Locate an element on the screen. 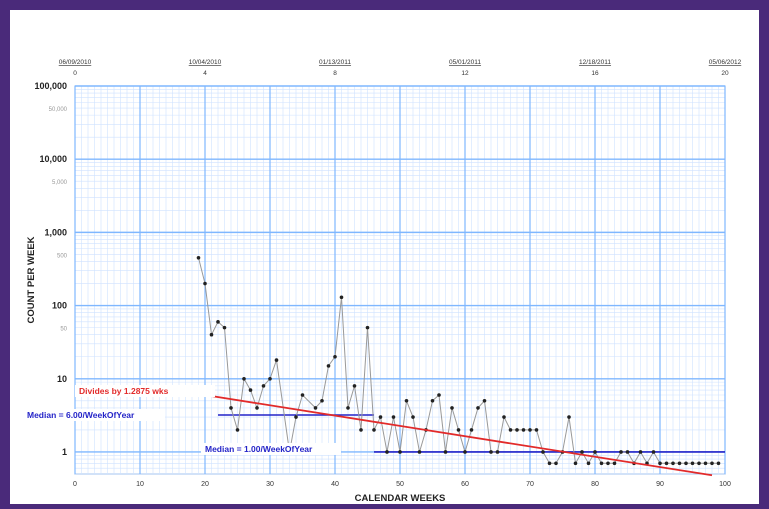 Image resolution: width=769 pixels, height=509 pixels. x-tick-label: 60 is located at coordinates (465, 484).